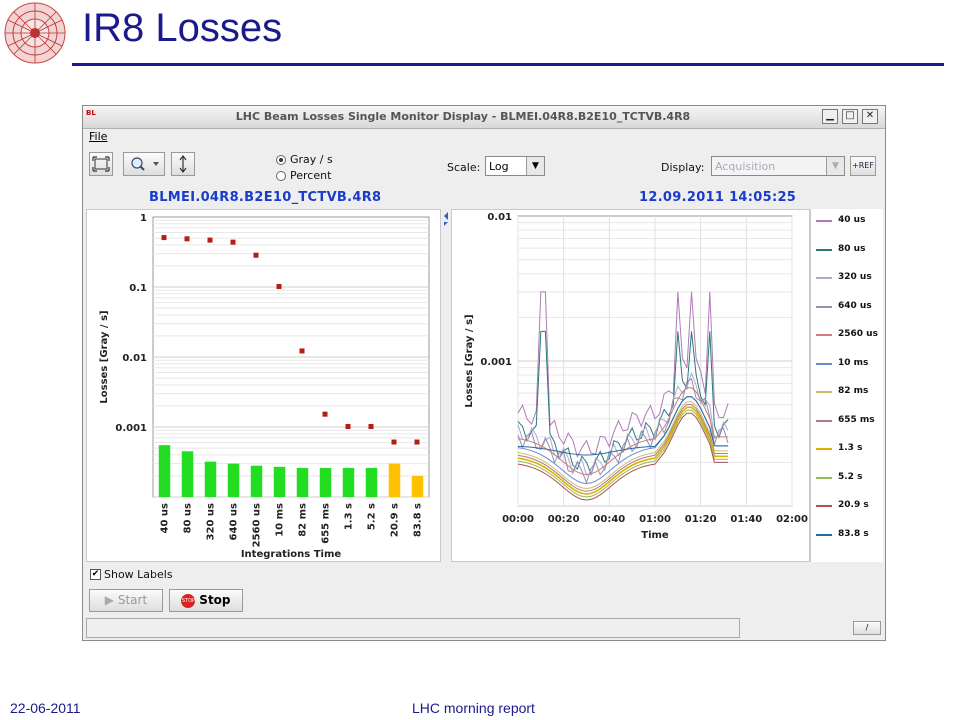 The image size is (960, 720). Describe the element at coordinates (867, 628) in the screenshot. I see `resize-grip: /` at that location.